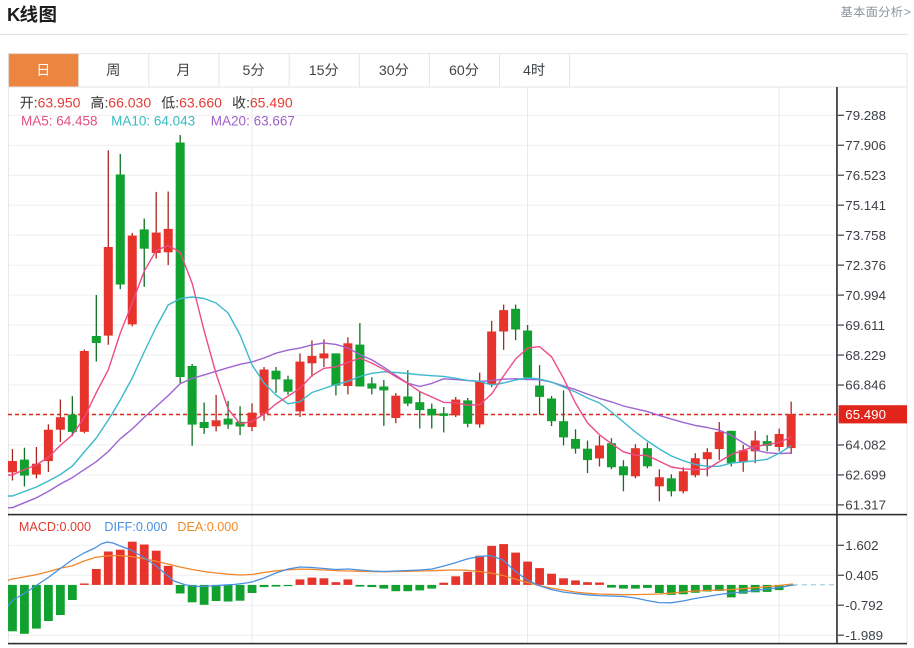 The height and width of the screenshot is (648, 914). Describe the element at coordinates (865, 505) in the screenshot. I see `svg-text: 61.317` at that location.